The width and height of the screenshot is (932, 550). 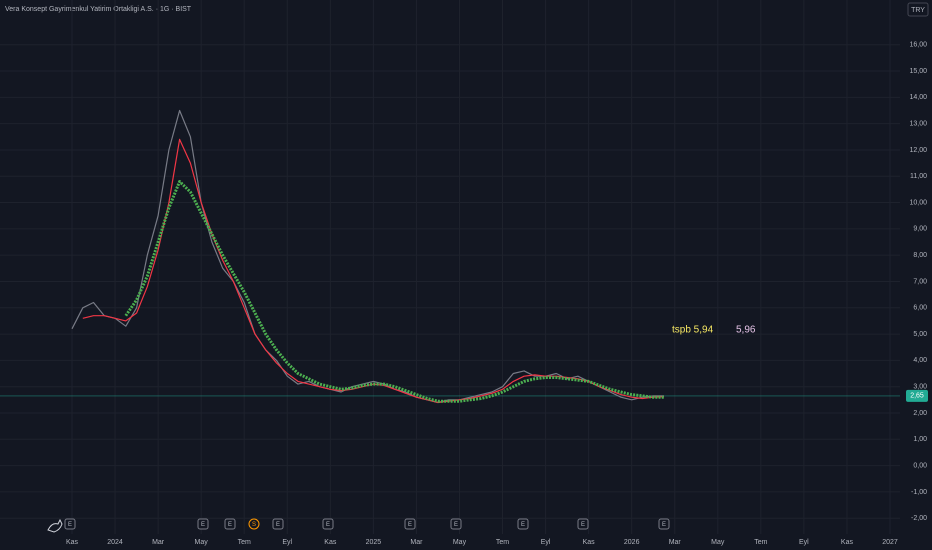 I want to click on y-tick-label: -2,00, so click(x=919, y=518).